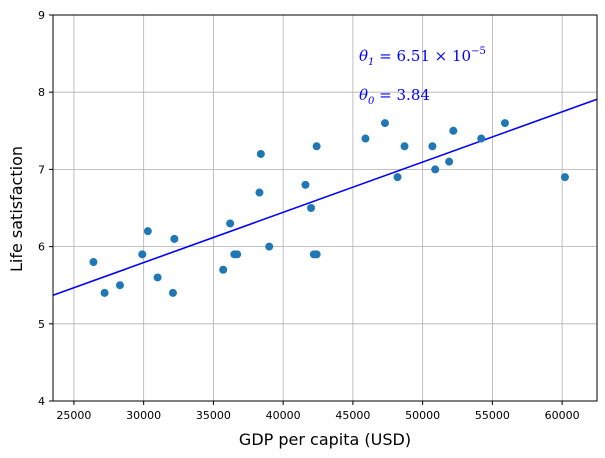  What do you see at coordinates (45, 208) in the screenshot?
I see `y-axis-ticks: 4 5 6 7 8 9` at bounding box center [45, 208].